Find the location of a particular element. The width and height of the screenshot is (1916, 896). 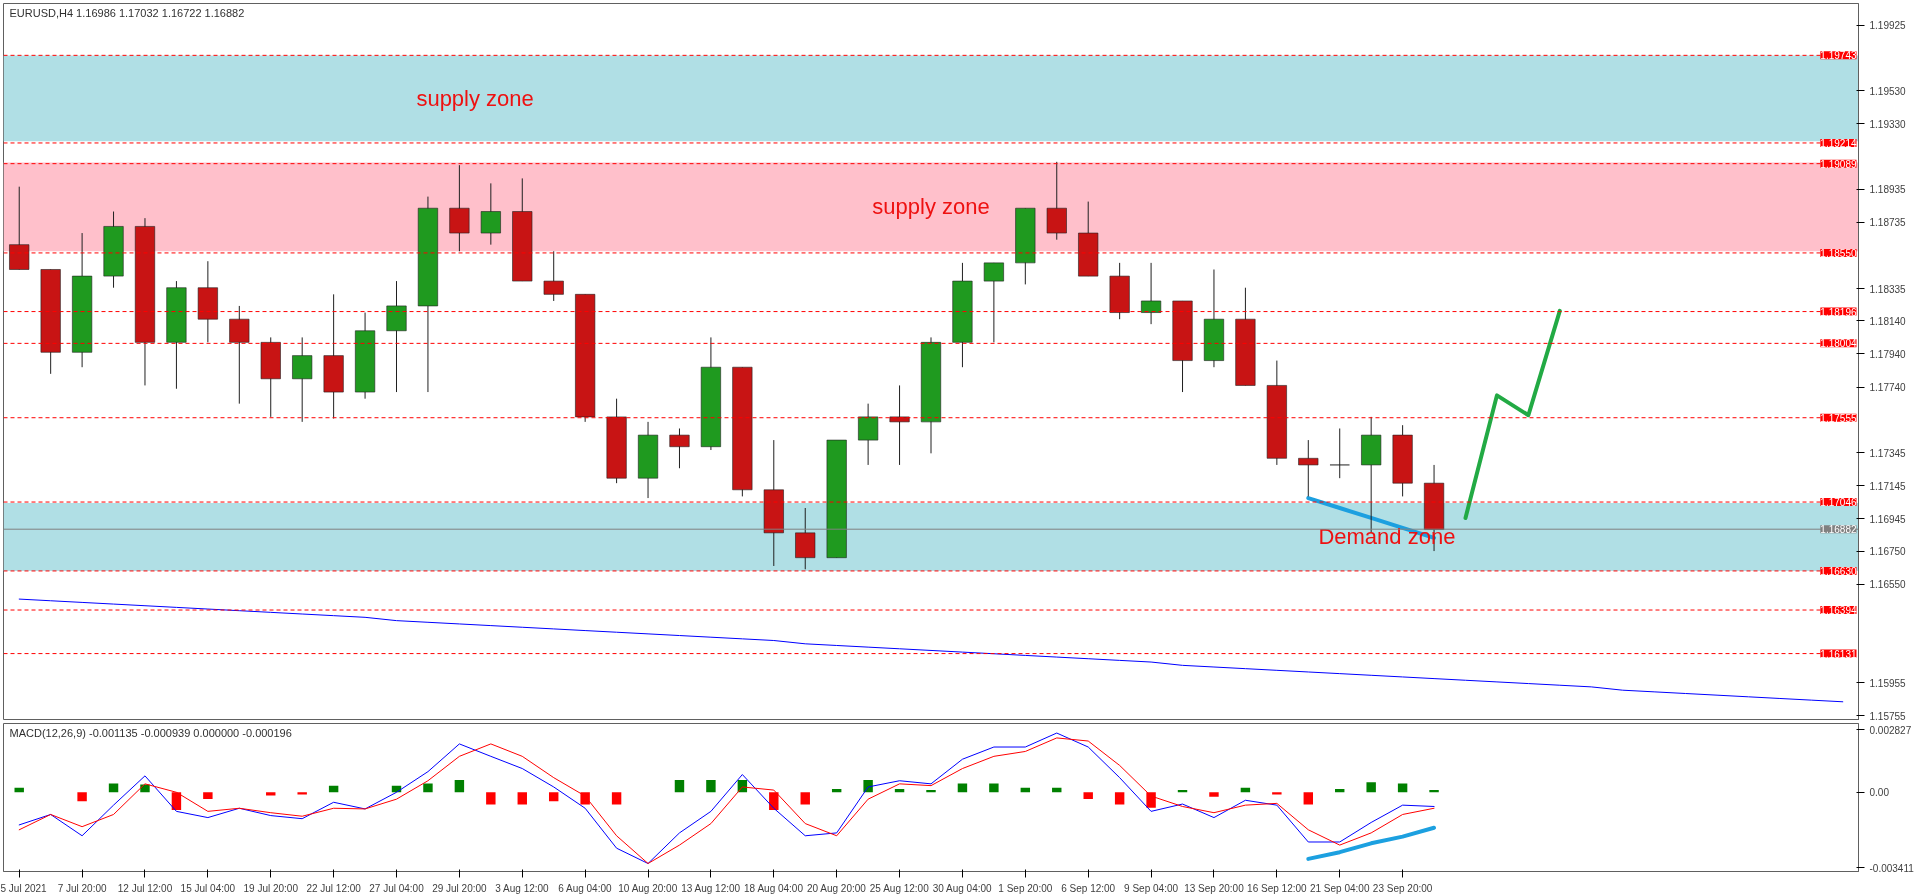

x-tick-label: 6 Aug 04:00 is located at coordinates (585, 888).